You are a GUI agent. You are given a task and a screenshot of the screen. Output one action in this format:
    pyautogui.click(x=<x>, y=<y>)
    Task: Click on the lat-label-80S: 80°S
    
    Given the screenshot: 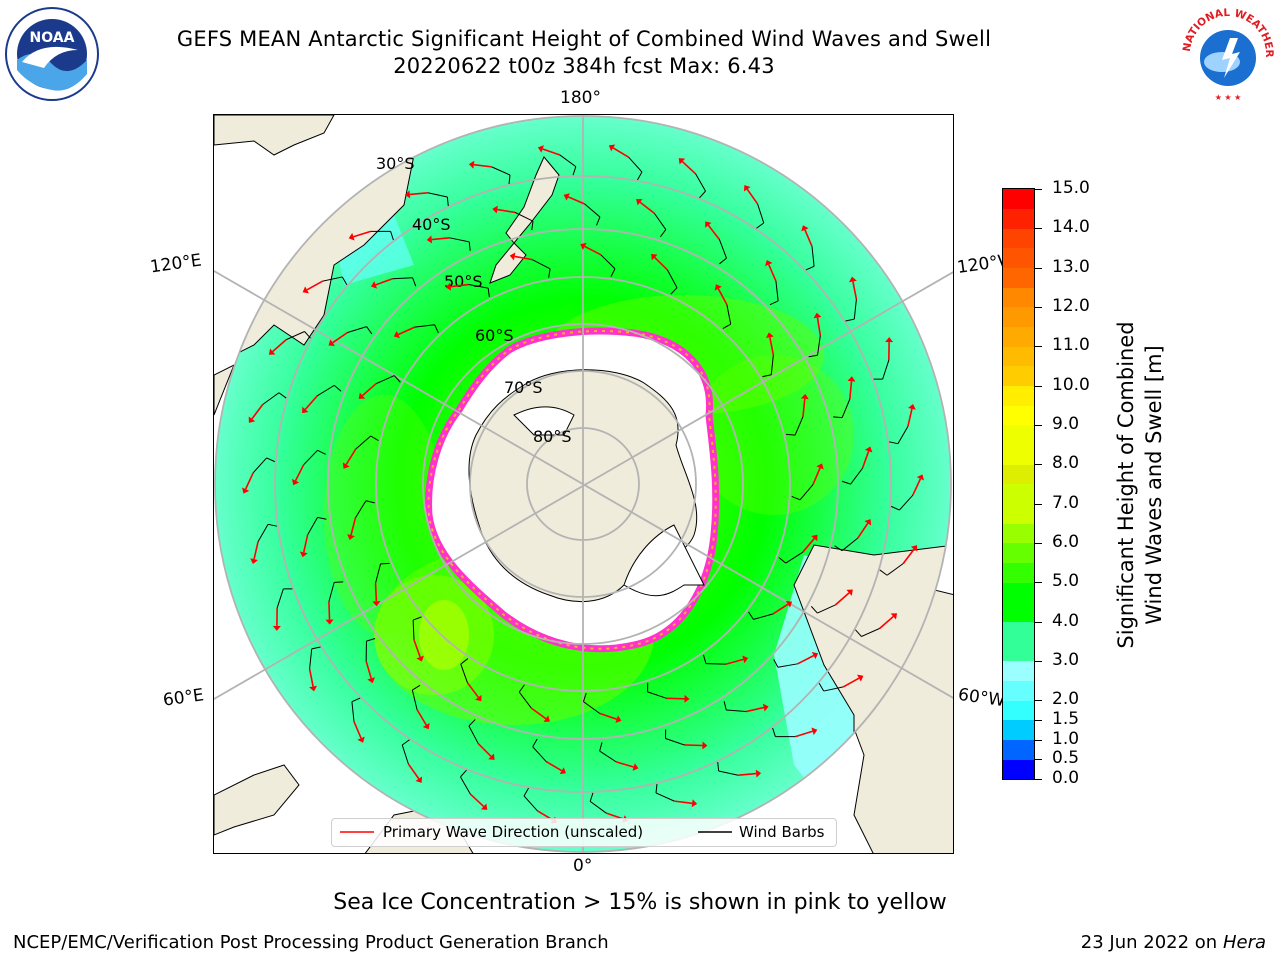 What is the action you would take?
    pyautogui.click(x=552, y=436)
    